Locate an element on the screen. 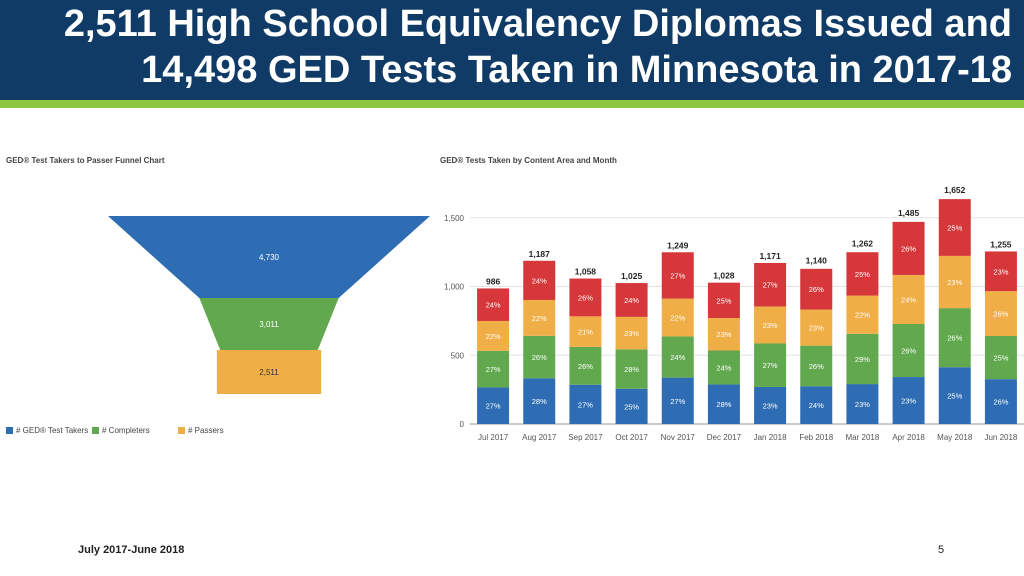 Image resolution: width=1024 pixels, height=576 pixels. x-tick-label: Oct 2017 is located at coordinates (631, 437).